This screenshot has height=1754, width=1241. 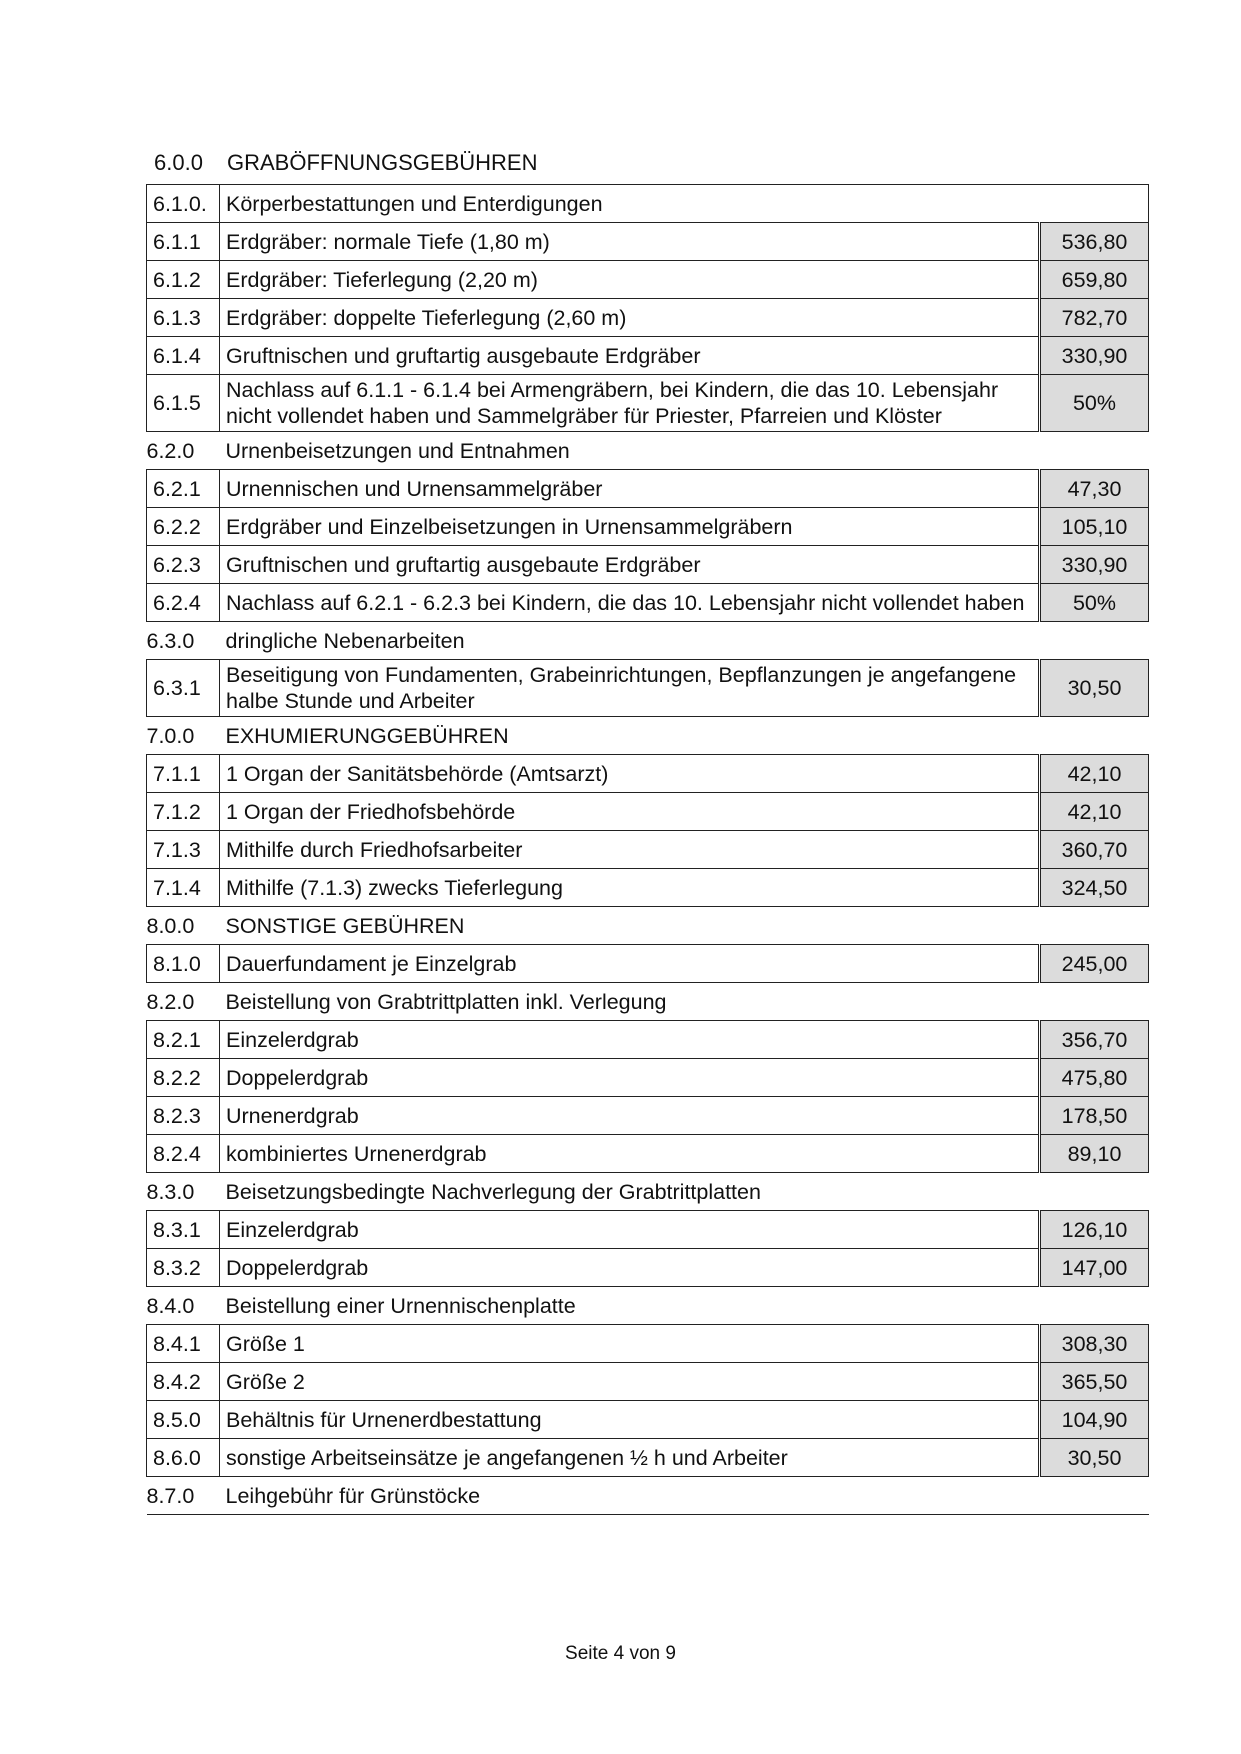 I want to click on row-number: 8.2.4, so click(x=183, y=1153).